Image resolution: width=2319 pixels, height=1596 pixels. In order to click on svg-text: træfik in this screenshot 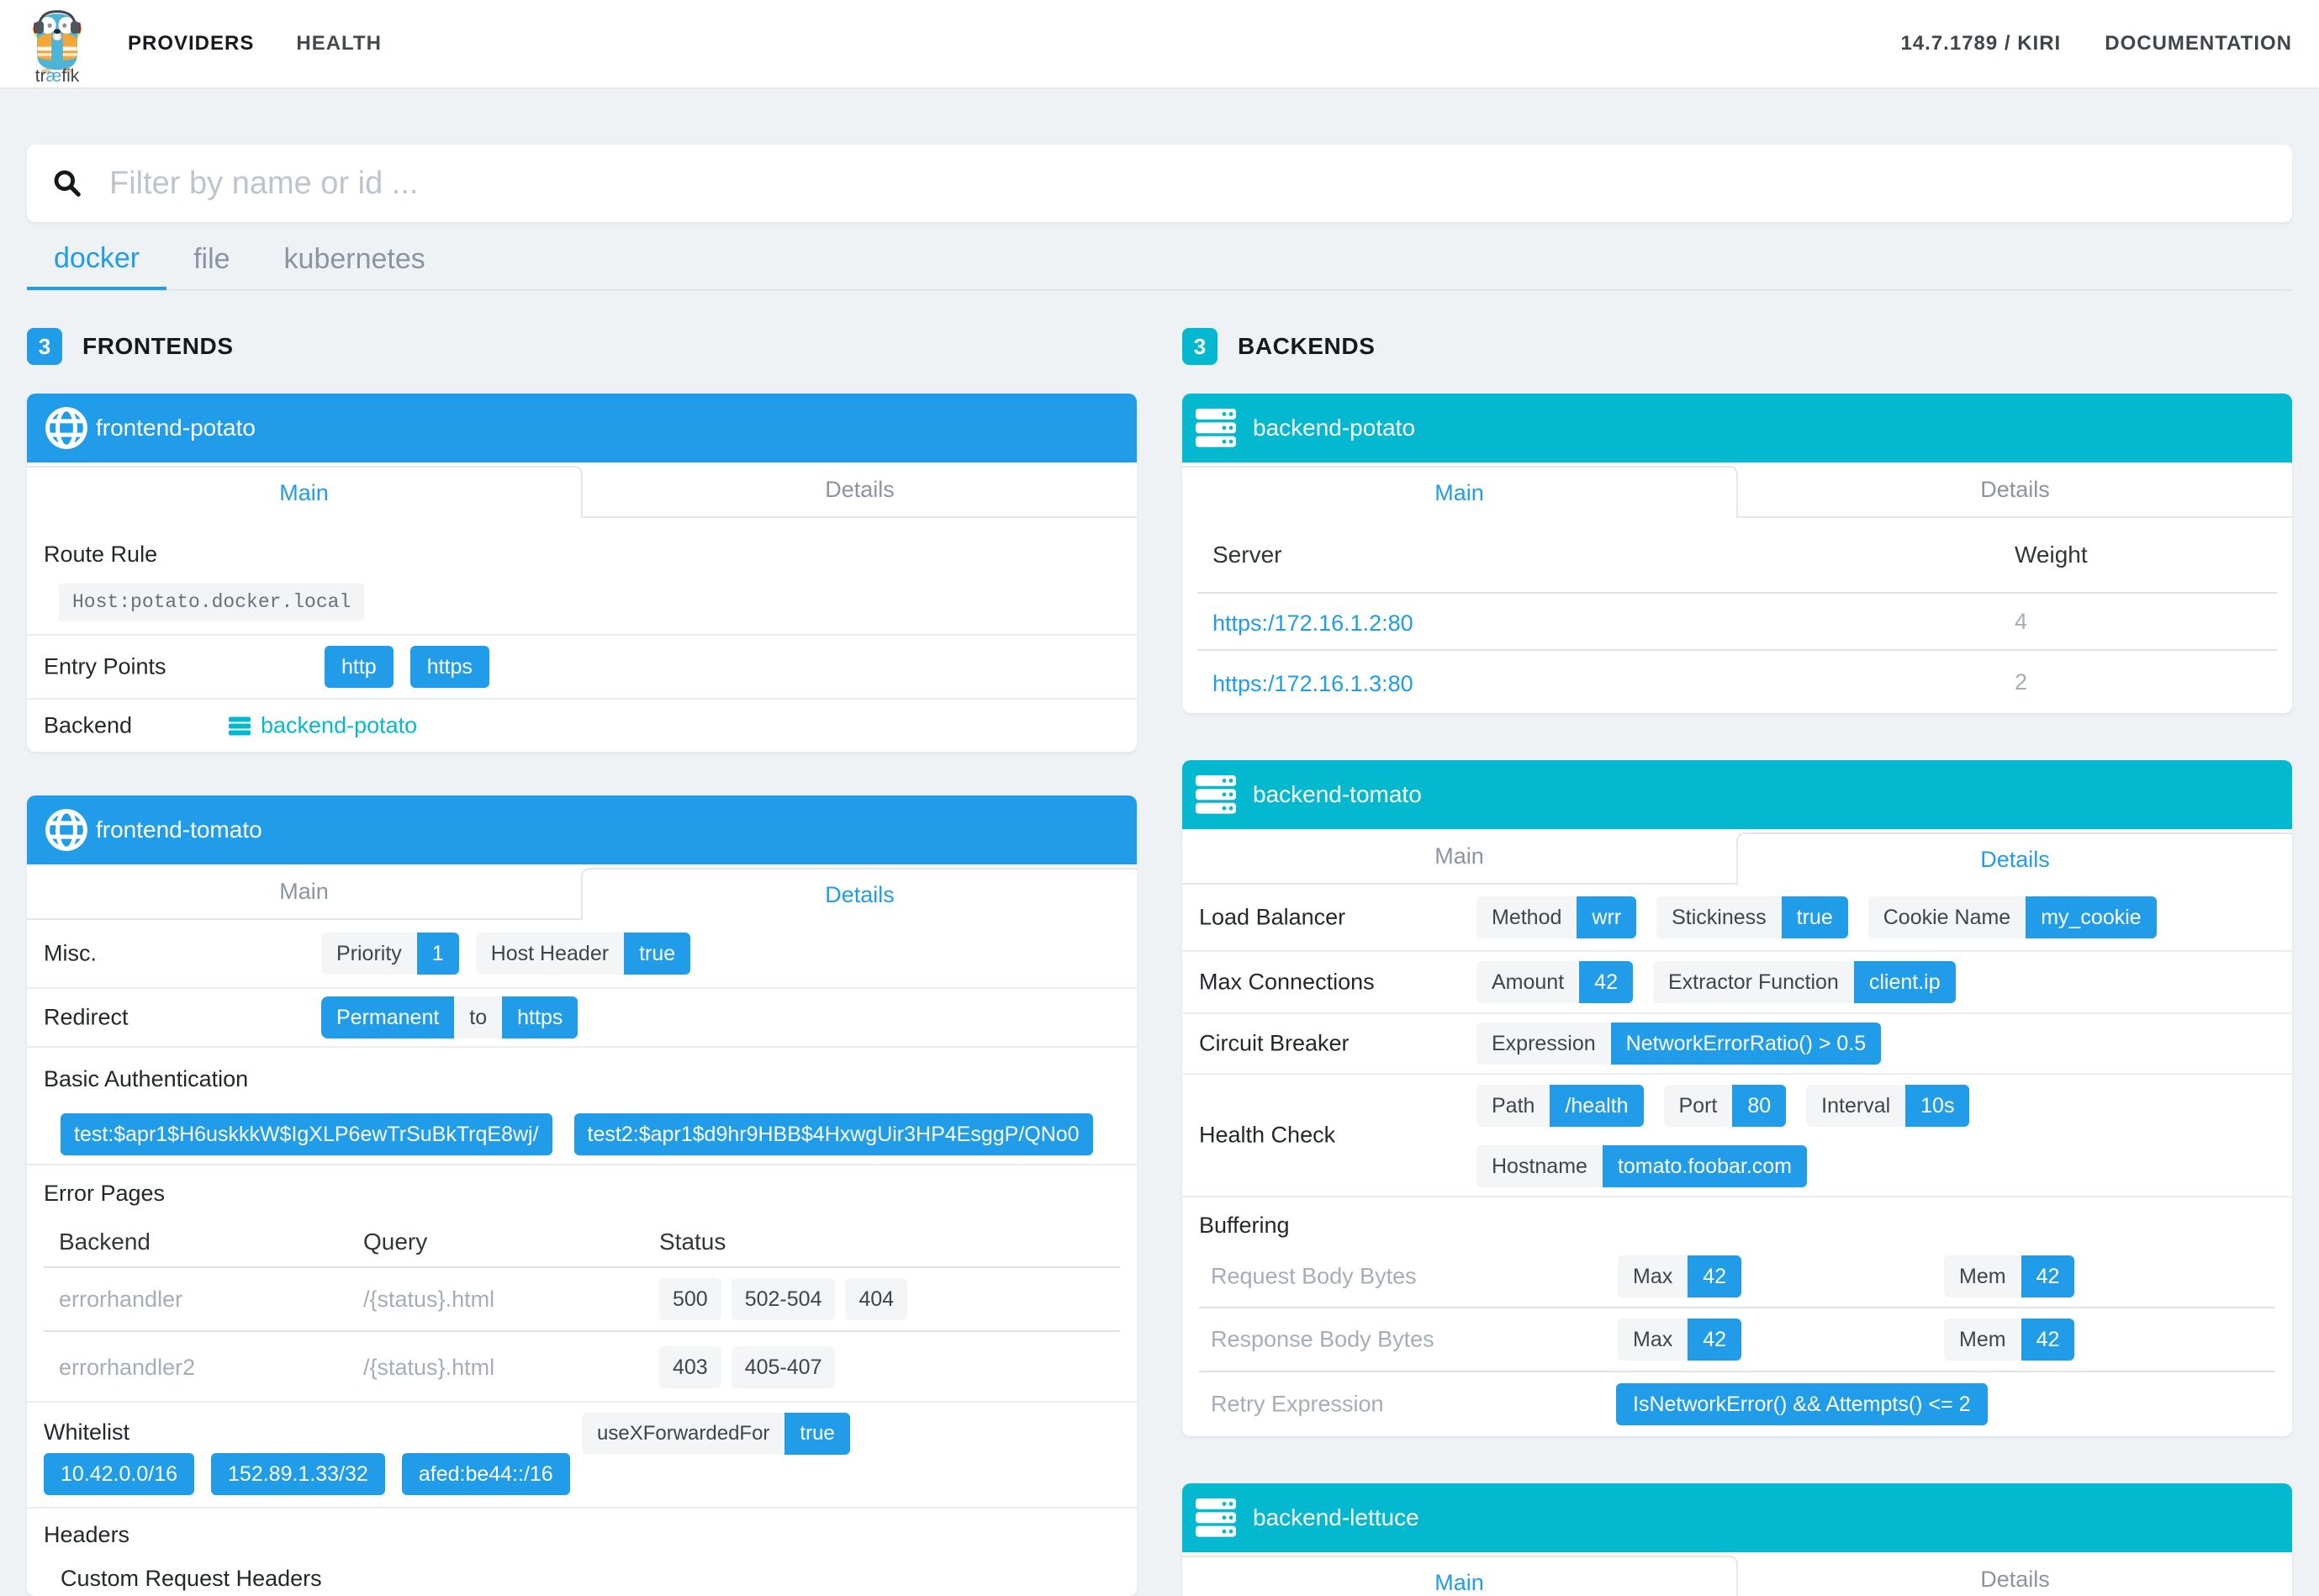, I will do `click(57, 75)`.